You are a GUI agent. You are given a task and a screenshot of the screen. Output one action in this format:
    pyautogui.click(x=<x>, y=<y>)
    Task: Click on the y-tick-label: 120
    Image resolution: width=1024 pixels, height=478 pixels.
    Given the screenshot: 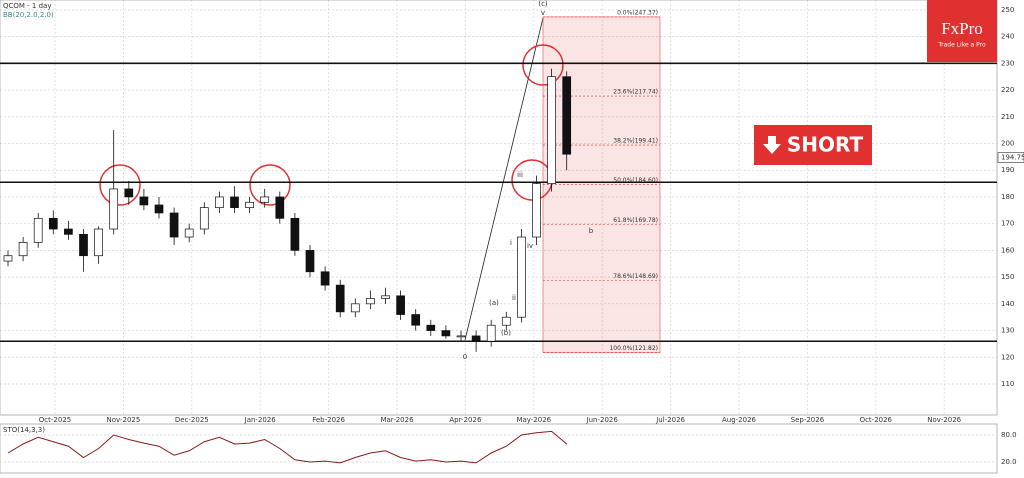 What is the action you would take?
    pyautogui.click(x=1007, y=357)
    